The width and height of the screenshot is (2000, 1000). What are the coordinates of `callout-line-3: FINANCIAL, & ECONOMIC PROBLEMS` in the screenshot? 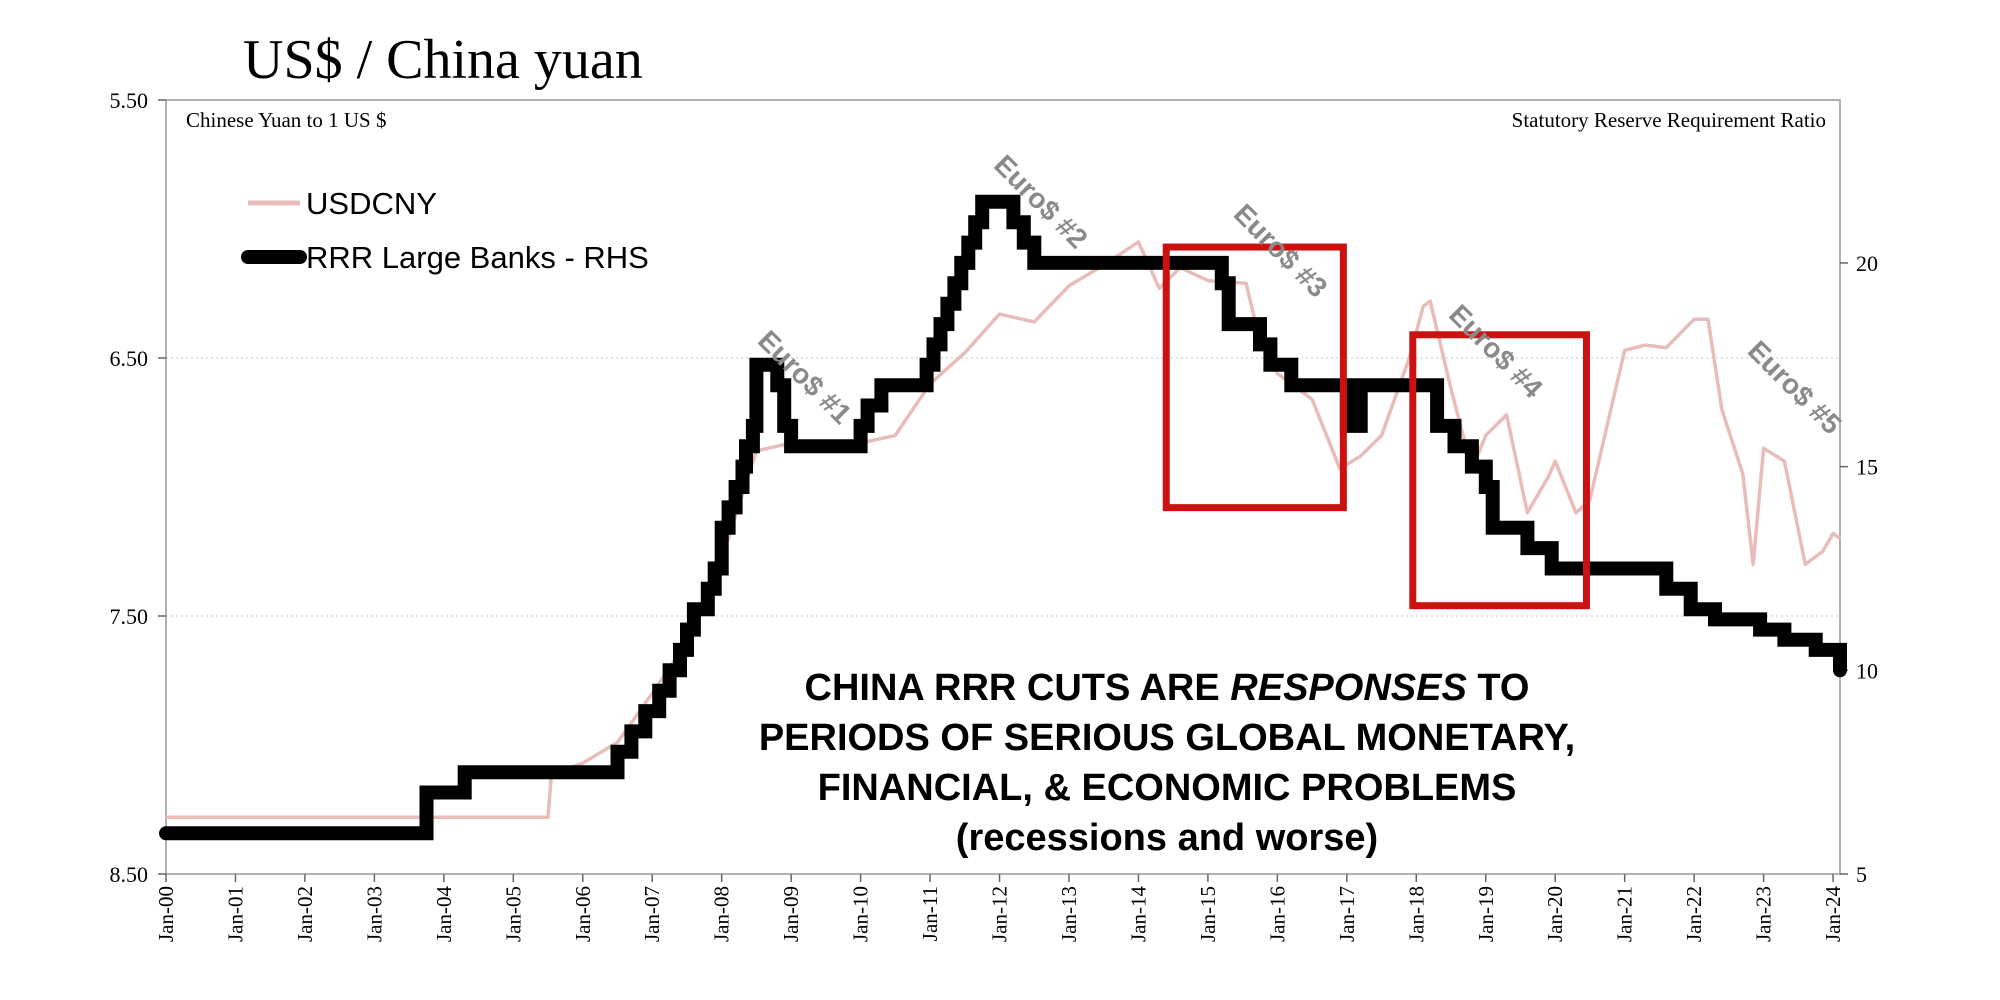 It's located at (1167, 788).